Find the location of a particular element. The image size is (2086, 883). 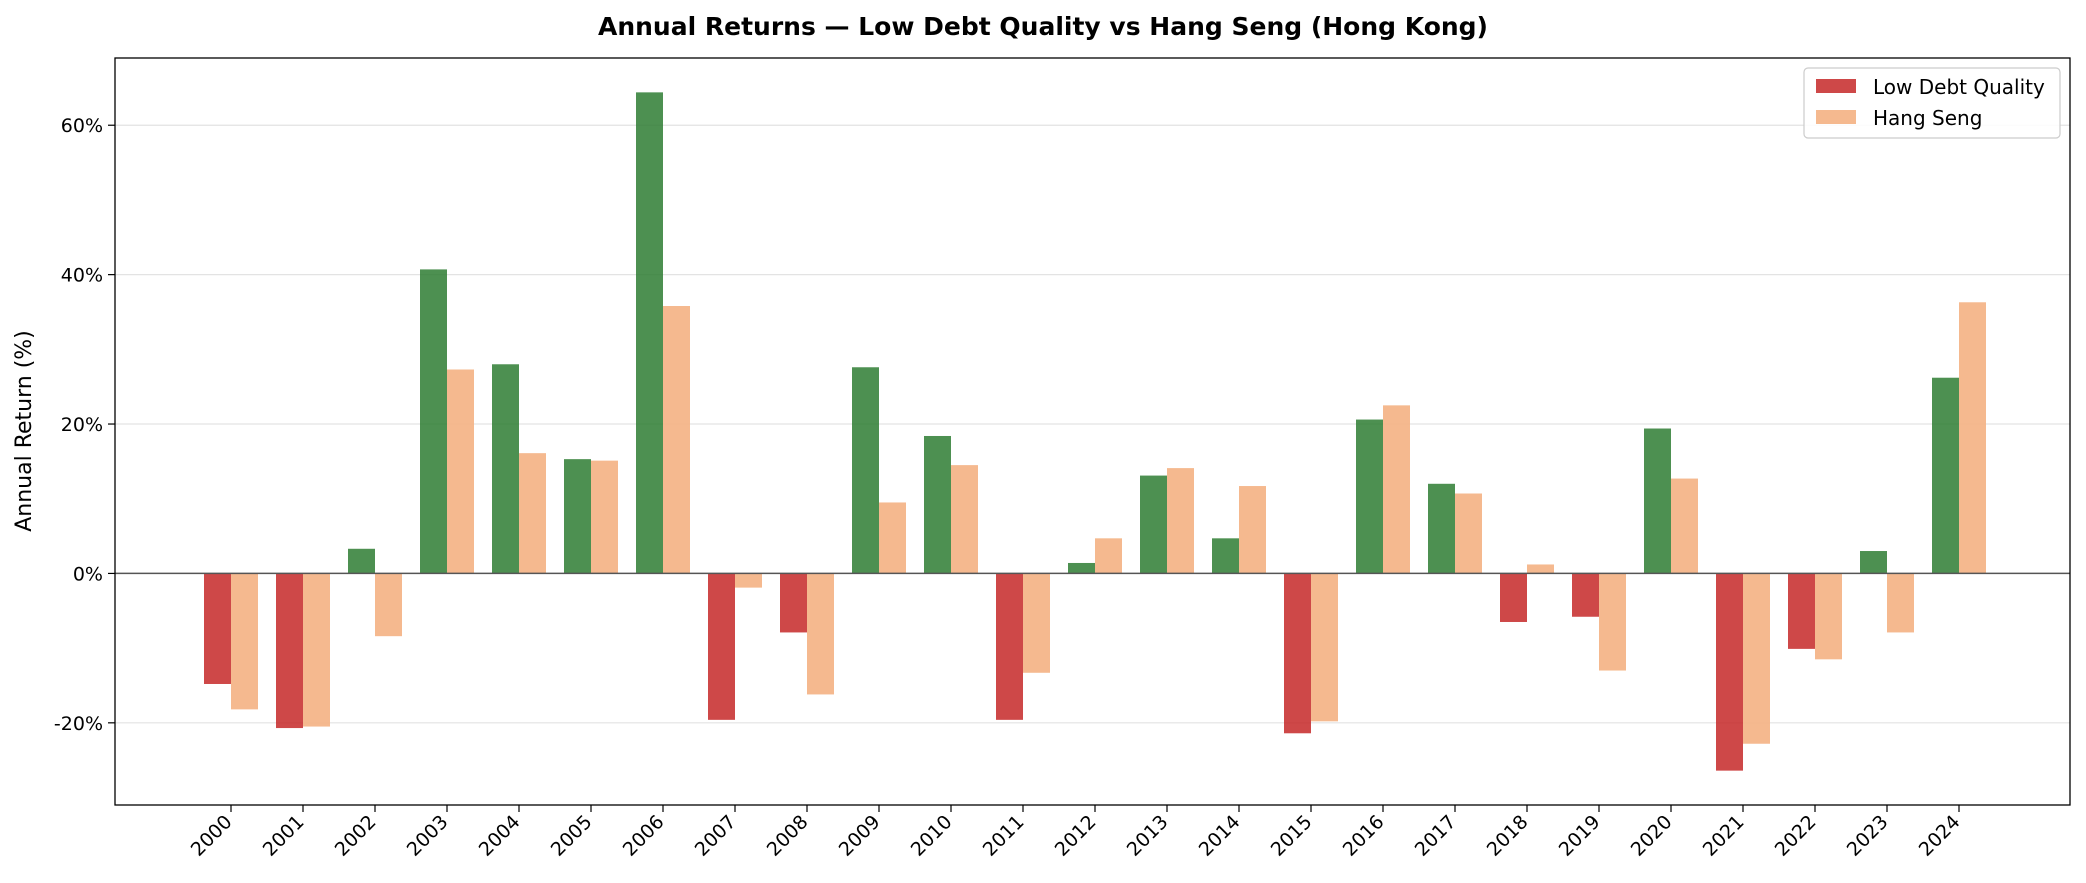

y-axis: -20% 0% 20% 40% 60% is located at coordinates (84, 425).